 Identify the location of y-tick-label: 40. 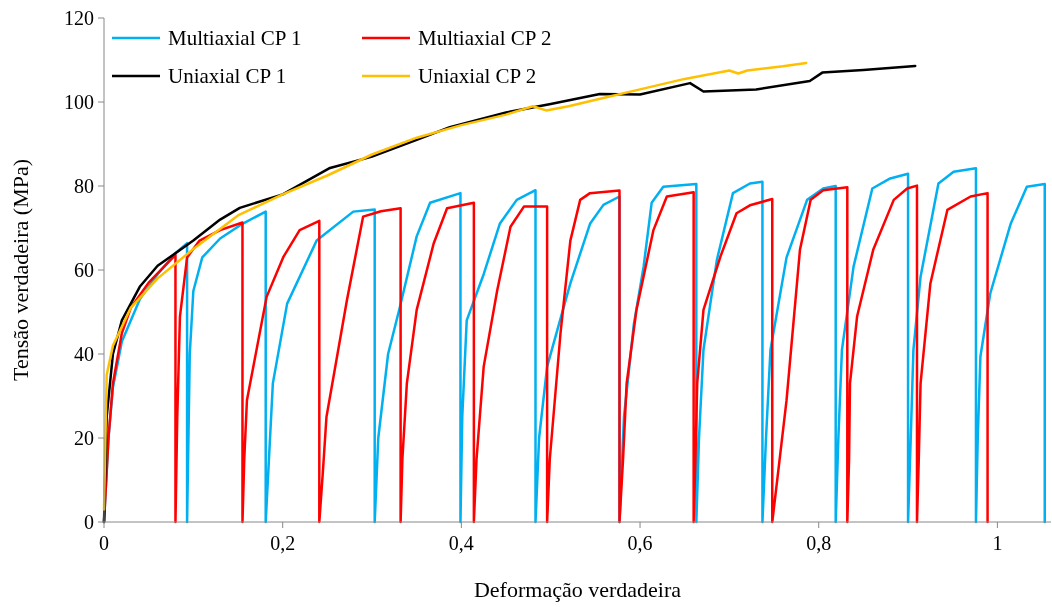
(84, 354).